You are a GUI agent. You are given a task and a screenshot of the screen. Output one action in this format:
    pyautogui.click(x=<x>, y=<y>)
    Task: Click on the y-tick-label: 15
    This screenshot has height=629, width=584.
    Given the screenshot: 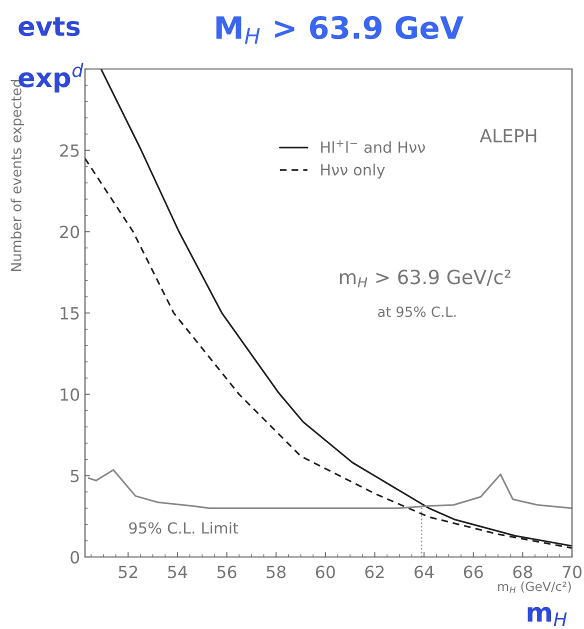 What is the action you would take?
    pyautogui.click(x=69, y=313)
    